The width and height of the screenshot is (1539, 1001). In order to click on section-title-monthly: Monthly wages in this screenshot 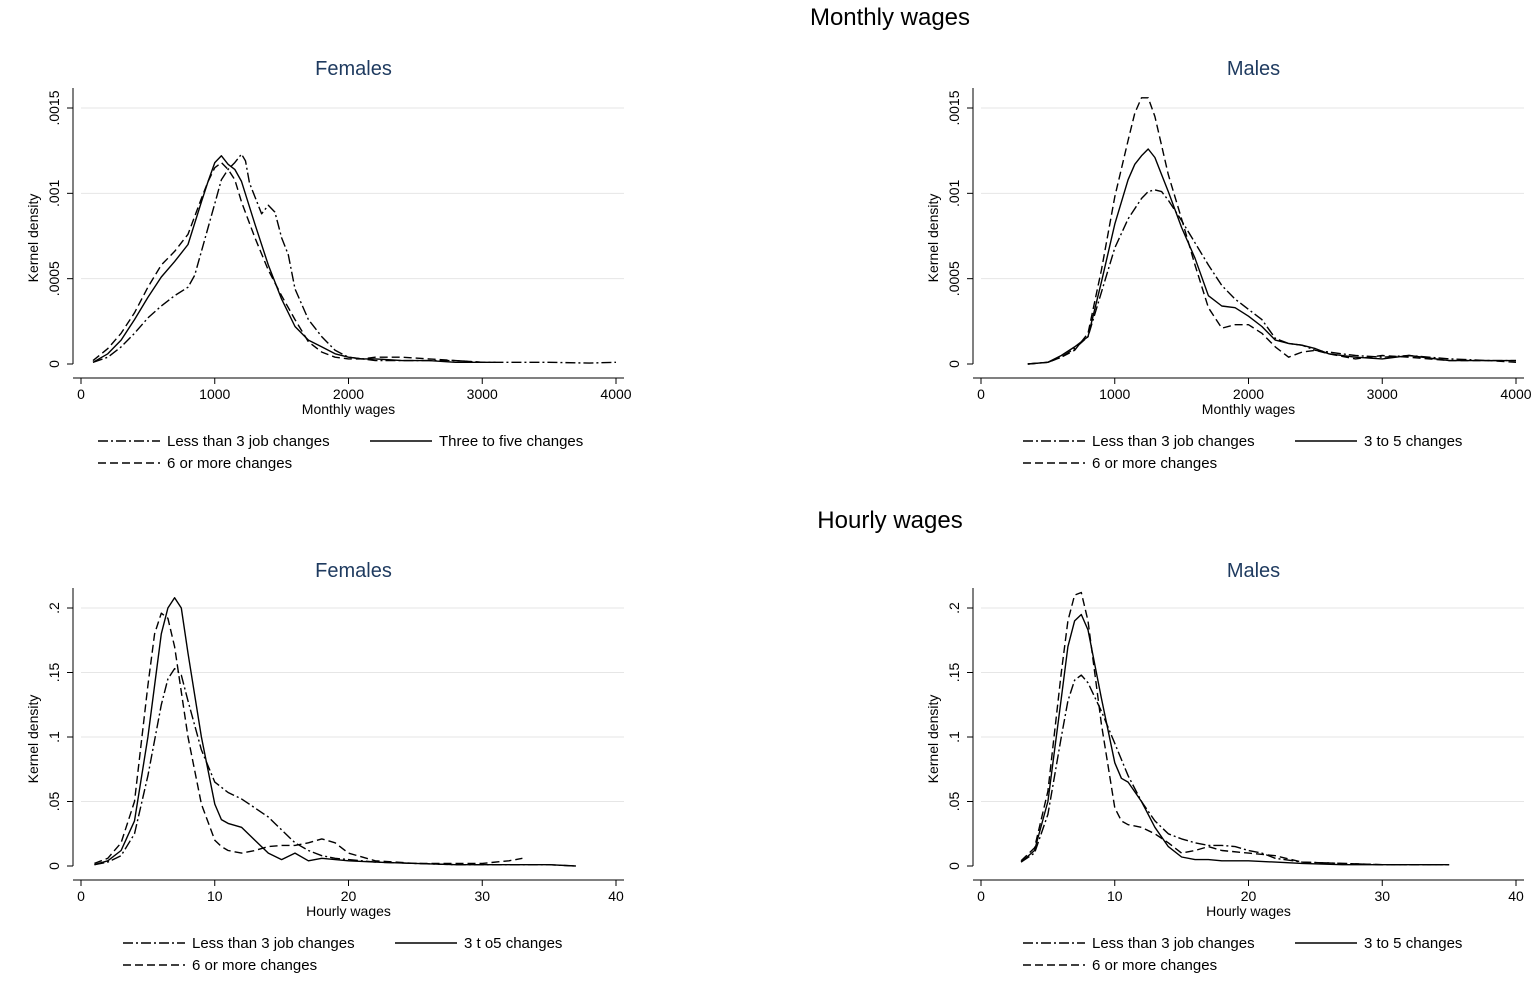, I will do `click(890, 17)`.